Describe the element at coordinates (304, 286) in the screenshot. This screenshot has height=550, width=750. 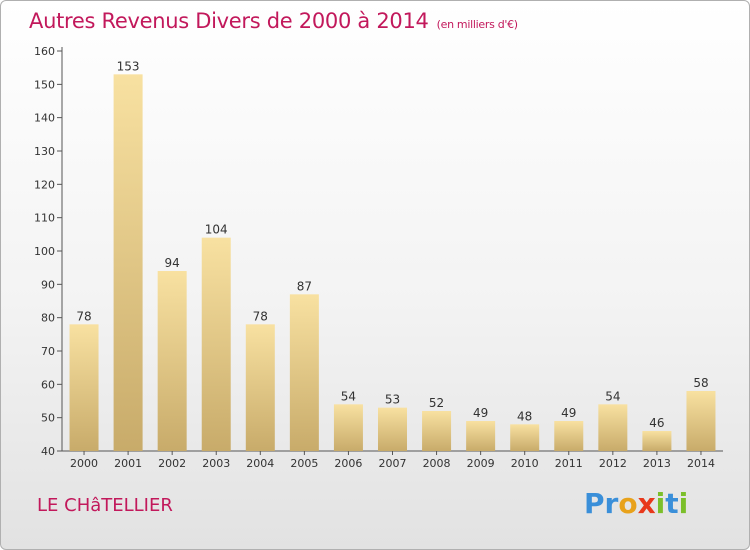
I see `data-label: 87` at that location.